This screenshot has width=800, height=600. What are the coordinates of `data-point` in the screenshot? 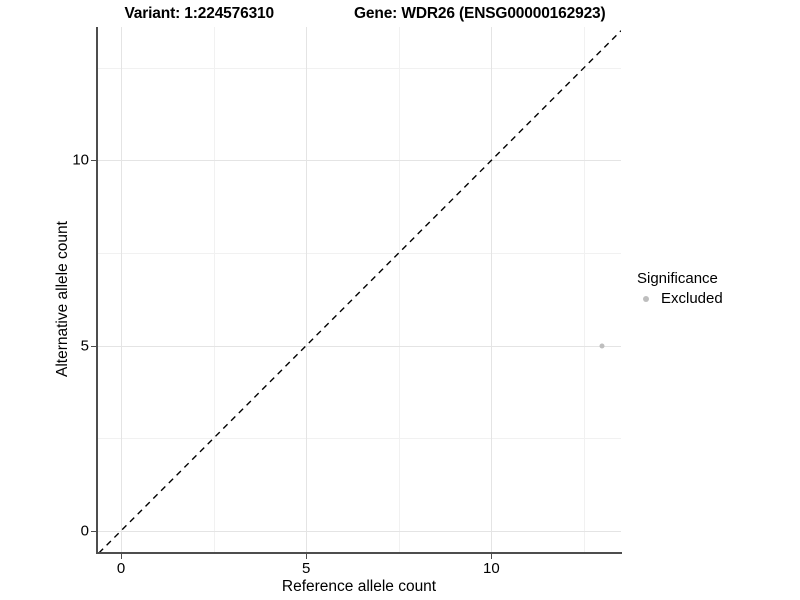 It's located at (602, 346).